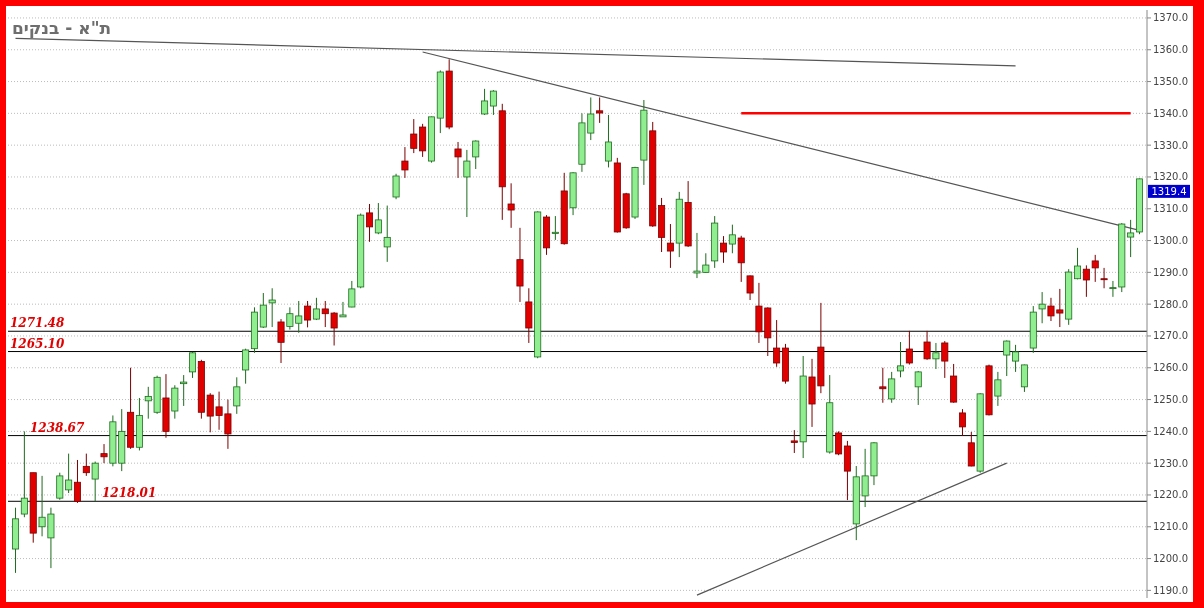  Describe the element at coordinates (1170, 400) in the screenshot. I see `y-tick-label: 1250.0` at that location.